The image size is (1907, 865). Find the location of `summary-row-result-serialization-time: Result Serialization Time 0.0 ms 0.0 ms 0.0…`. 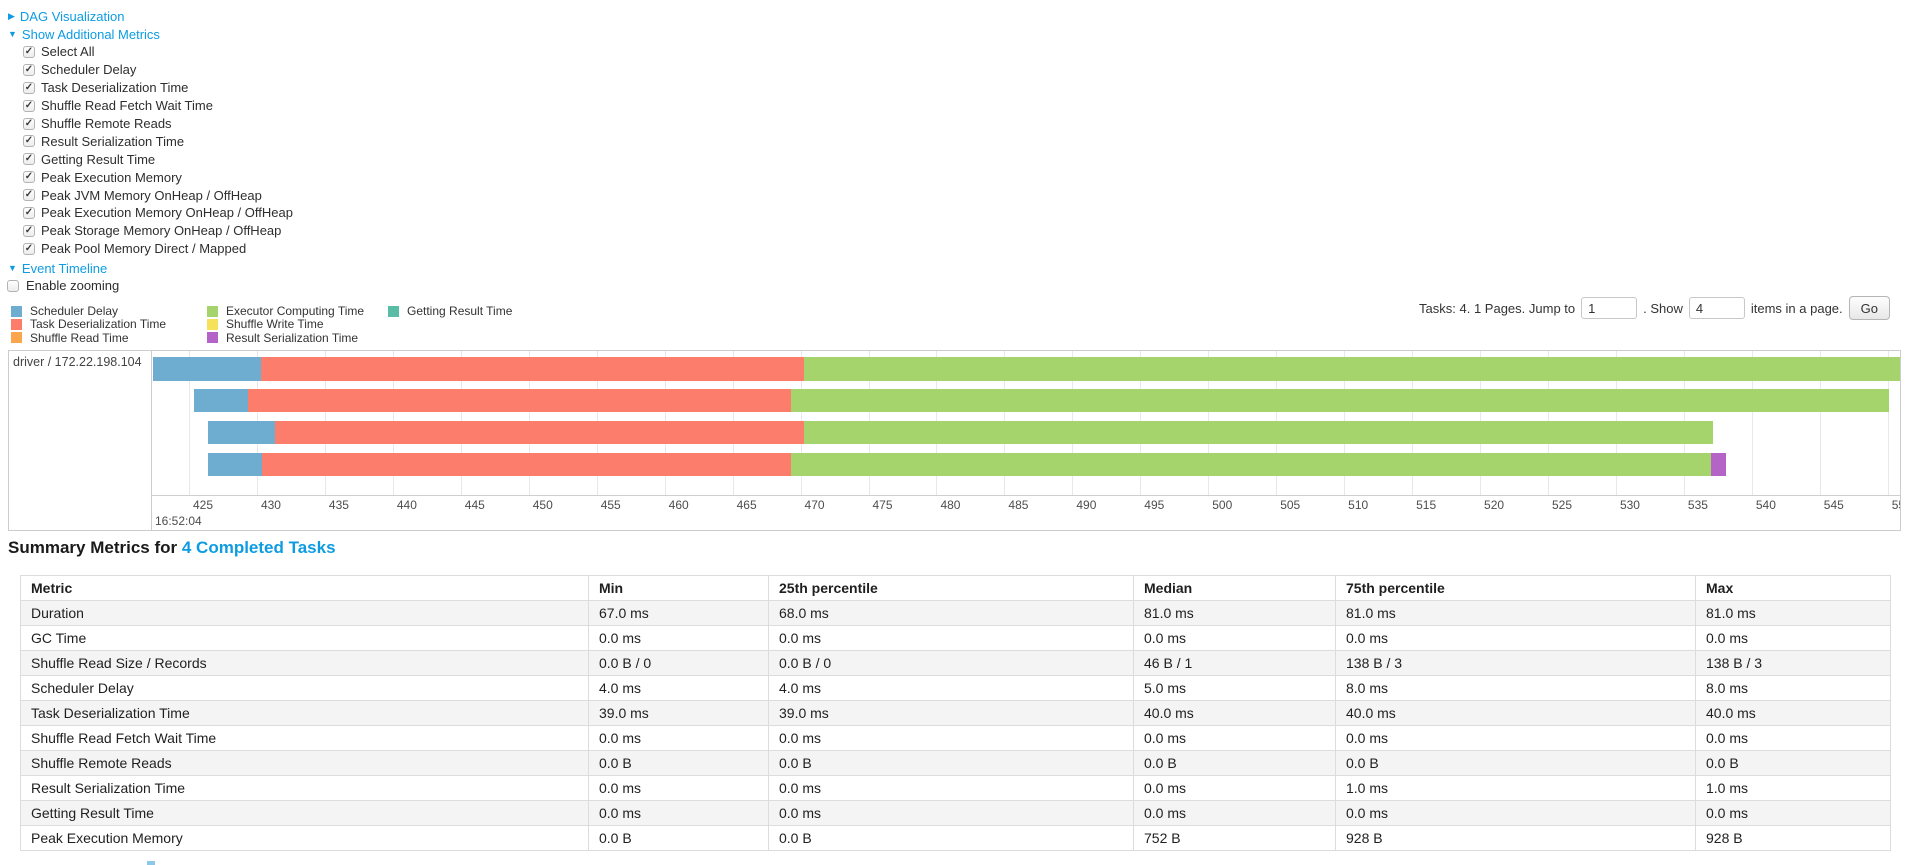

summary-row-result-serialization-time: Result Serialization Time 0.0 ms 0.0 ms 0.0… is located at coordinates (955, 788).